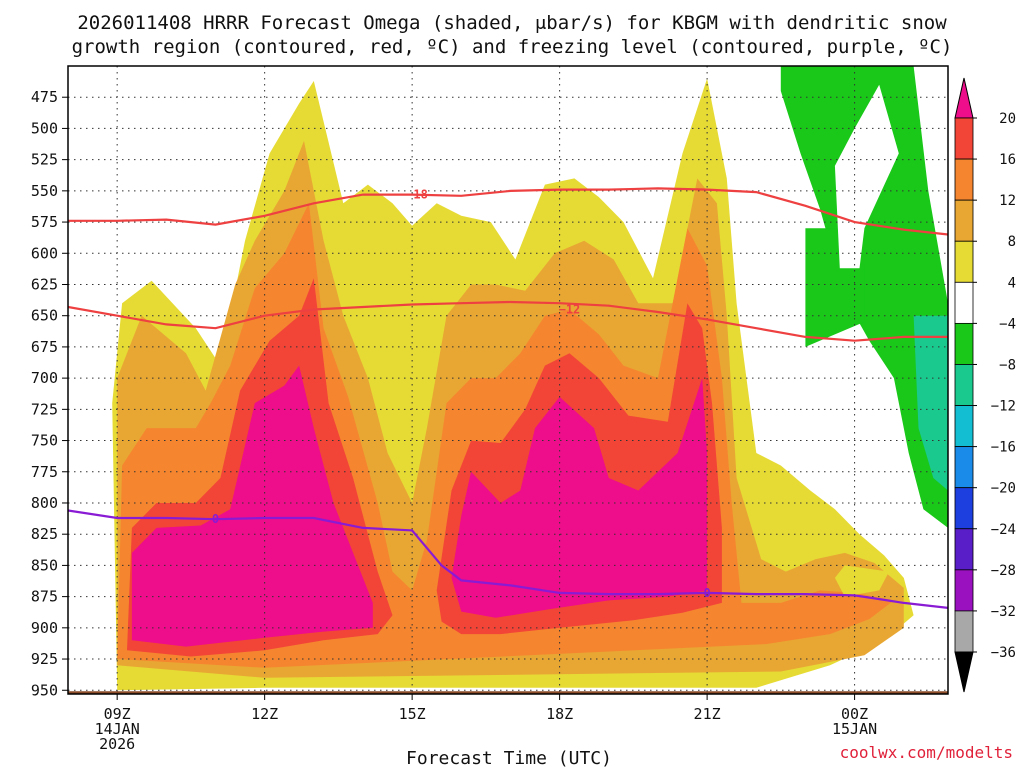 Image resolution: width=1024 pixels, height=768 pixels. Describe the element at coordinates (44, 222) in the screenshot. I see `y-tick-label: 575` at that location.